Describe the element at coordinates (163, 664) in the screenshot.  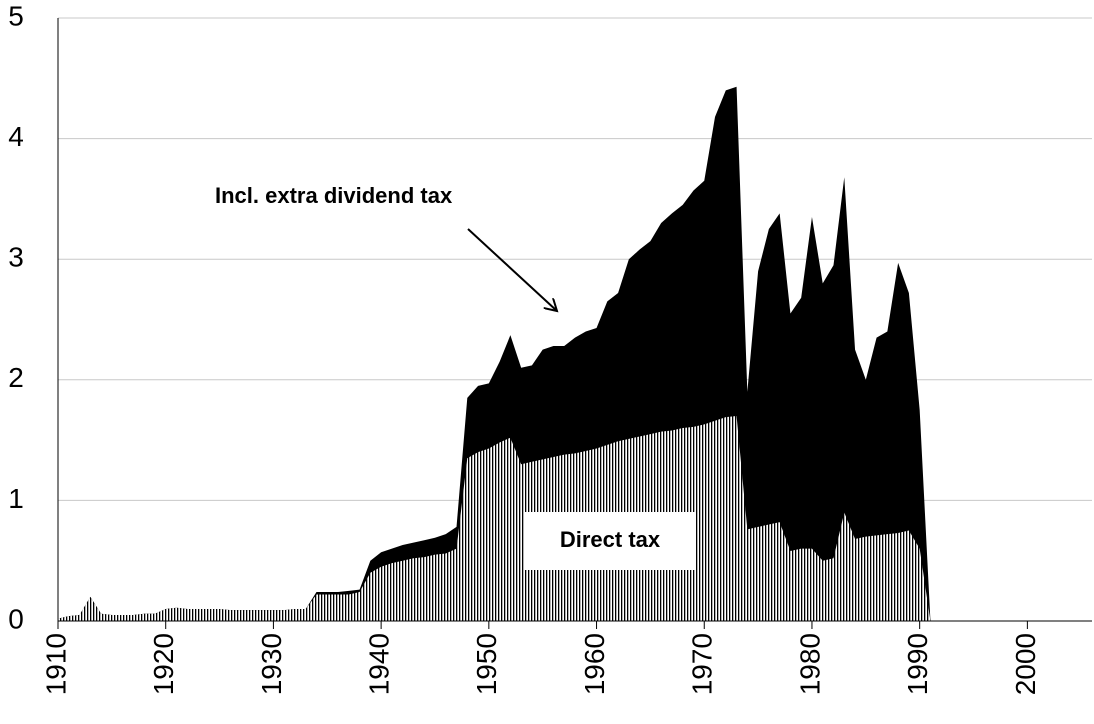
I see `x-tick-label: 1920` at that location.